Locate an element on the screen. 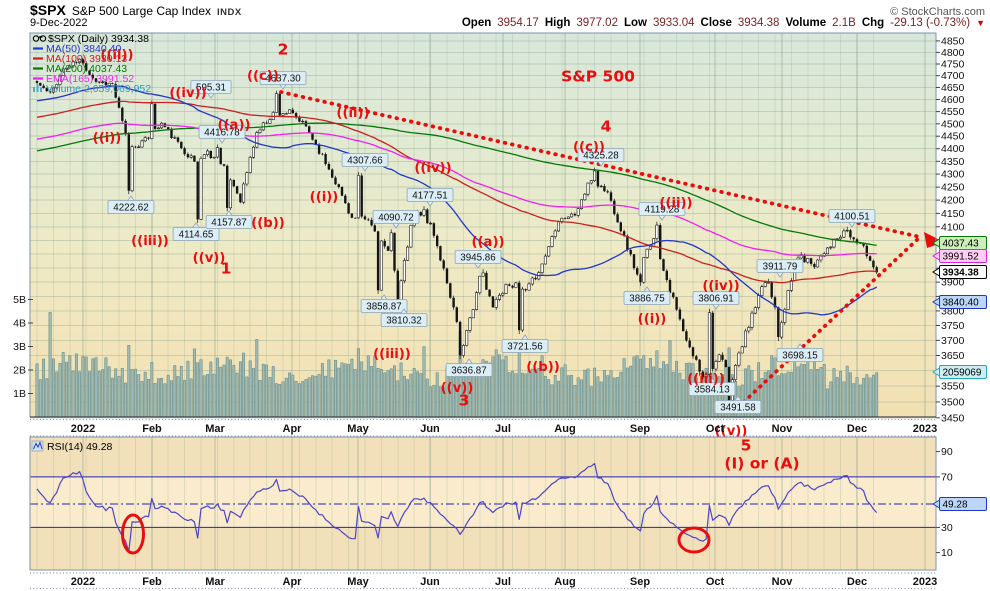 The height and width of the screenshot is (591, 990). exchange-tag: INDX is located at coordinates (229, 12).